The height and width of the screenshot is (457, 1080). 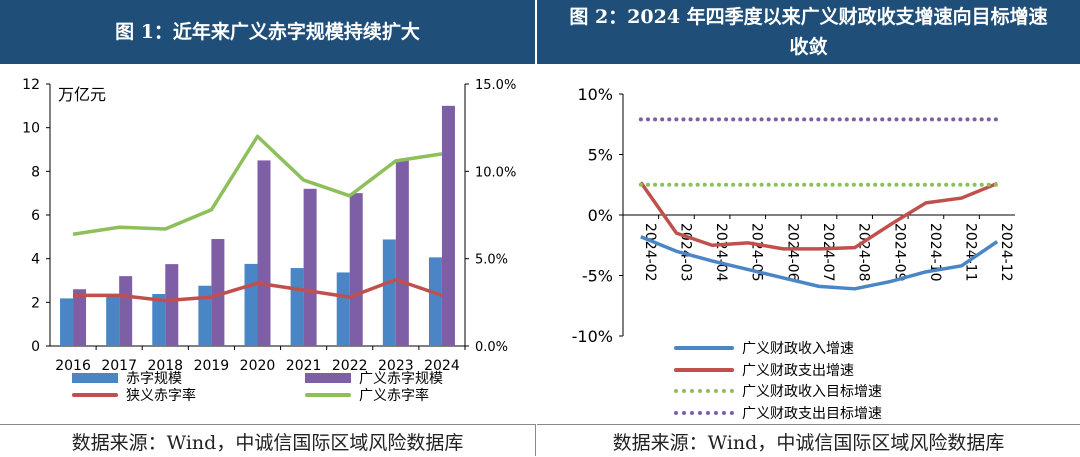 I want to click on y-tick-label: -10%, so click(x=592, y=336).